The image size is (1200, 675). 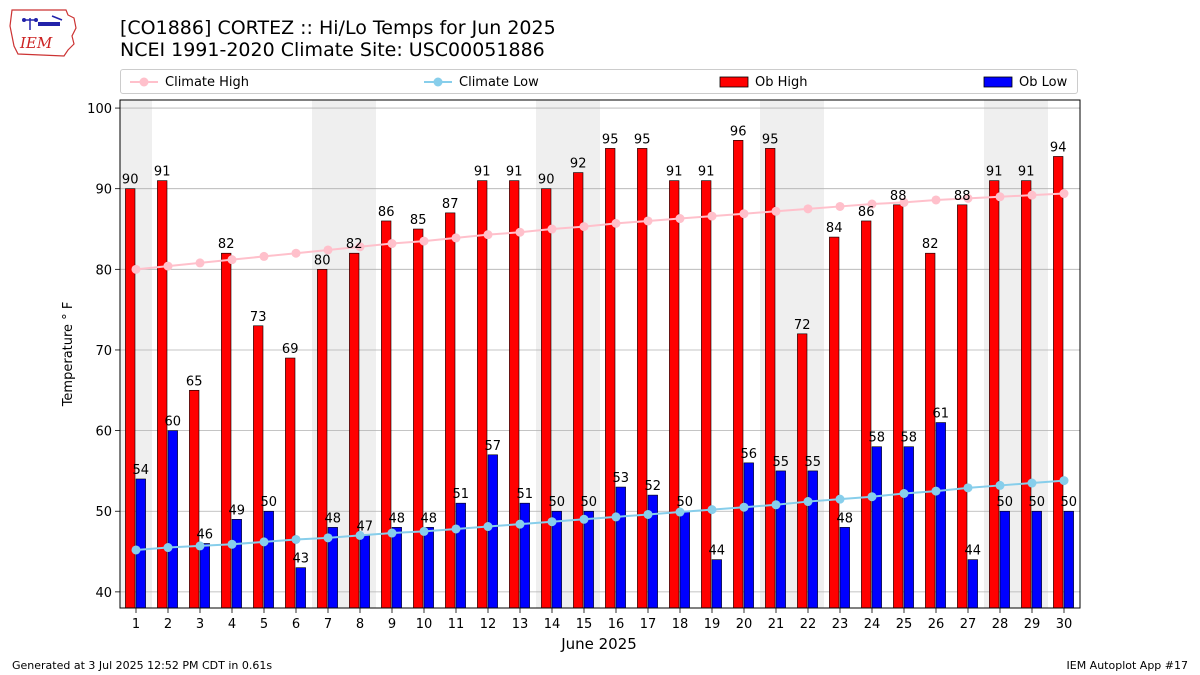 I want to click on y-tick-label: 50, so click(x=103, y=512).